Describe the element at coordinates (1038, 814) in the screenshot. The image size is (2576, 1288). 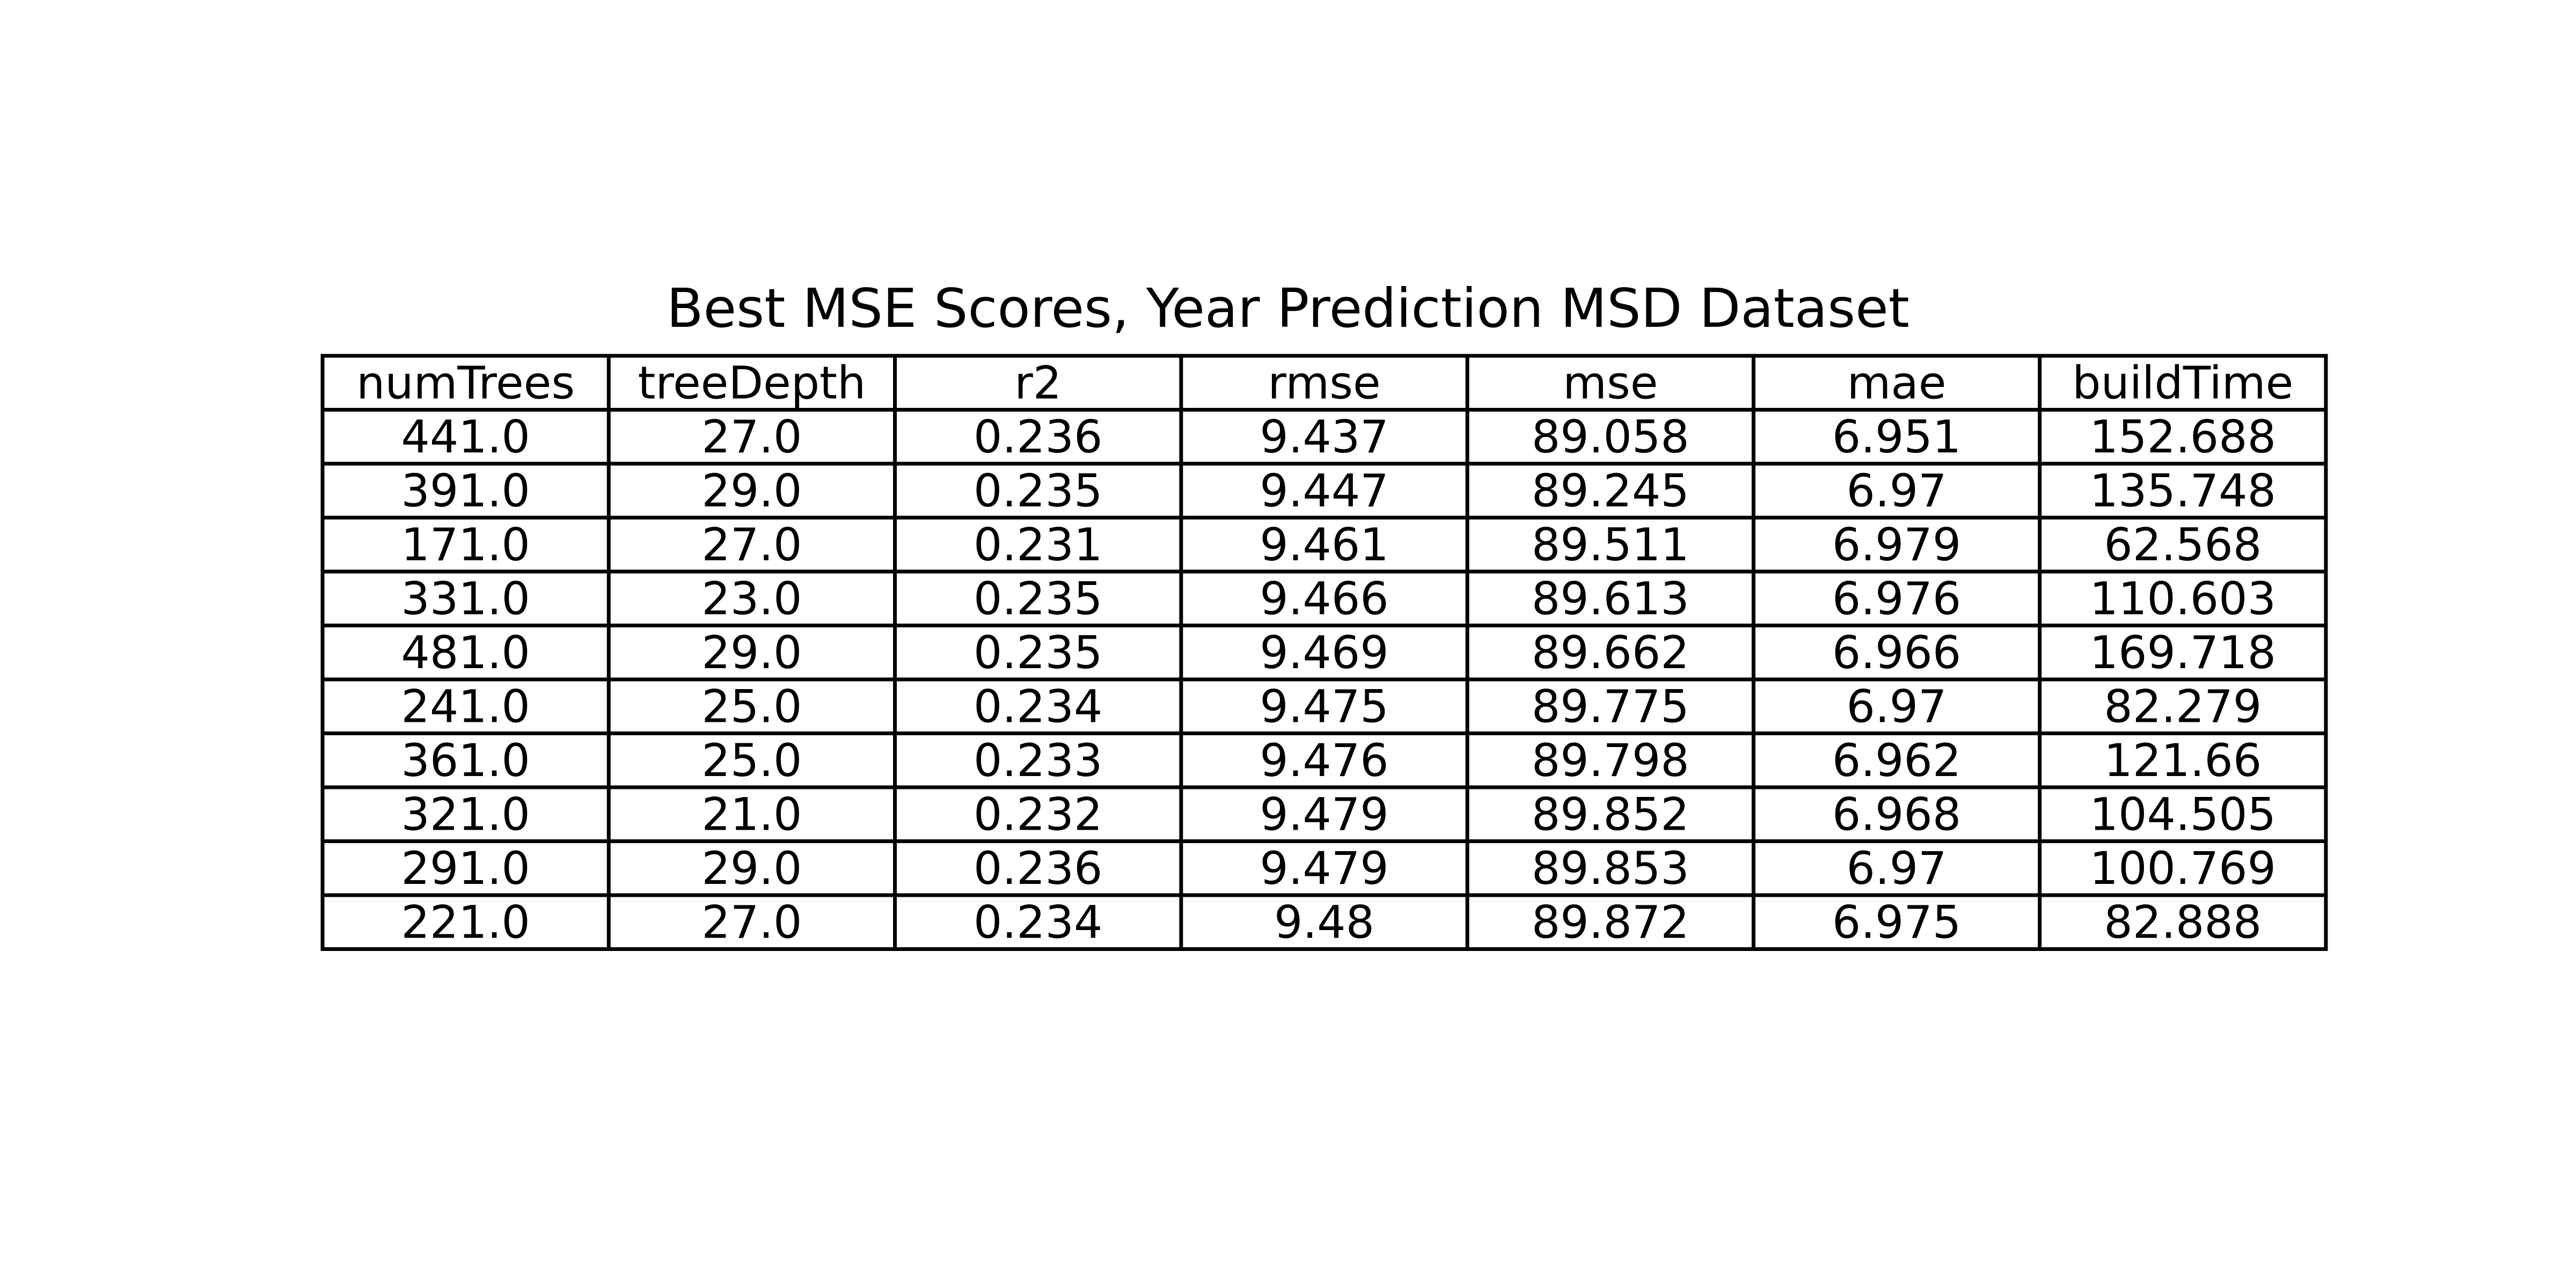
I see `table-cell: 0.232` at that location.